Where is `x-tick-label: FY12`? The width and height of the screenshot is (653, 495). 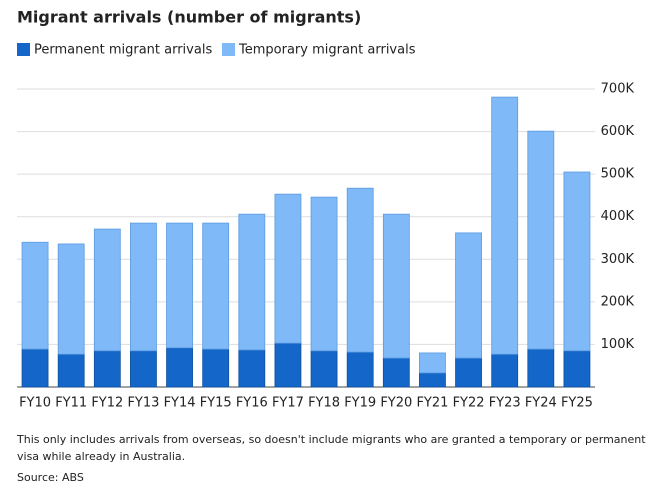
x-tick-label: FY12 is located at coordinates (107, 403).